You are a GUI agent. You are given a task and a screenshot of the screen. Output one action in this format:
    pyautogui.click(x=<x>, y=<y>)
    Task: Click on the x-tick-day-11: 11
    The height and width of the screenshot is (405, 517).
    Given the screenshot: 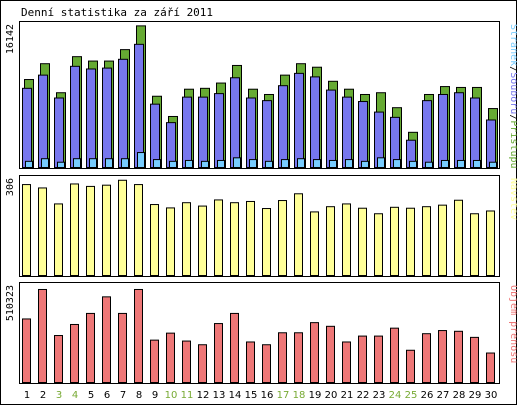 What is the action you would take?
    pyautogui.click(x=187, y=395)
    